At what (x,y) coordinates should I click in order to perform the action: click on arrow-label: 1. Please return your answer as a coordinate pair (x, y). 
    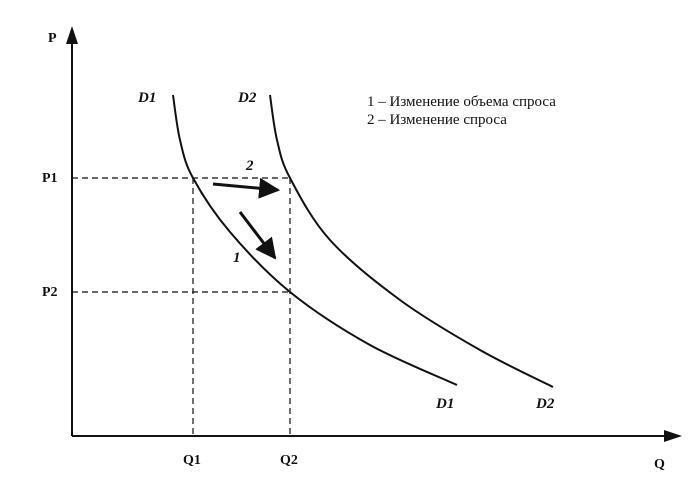
    Looking at the image, I should click on (237, 258).